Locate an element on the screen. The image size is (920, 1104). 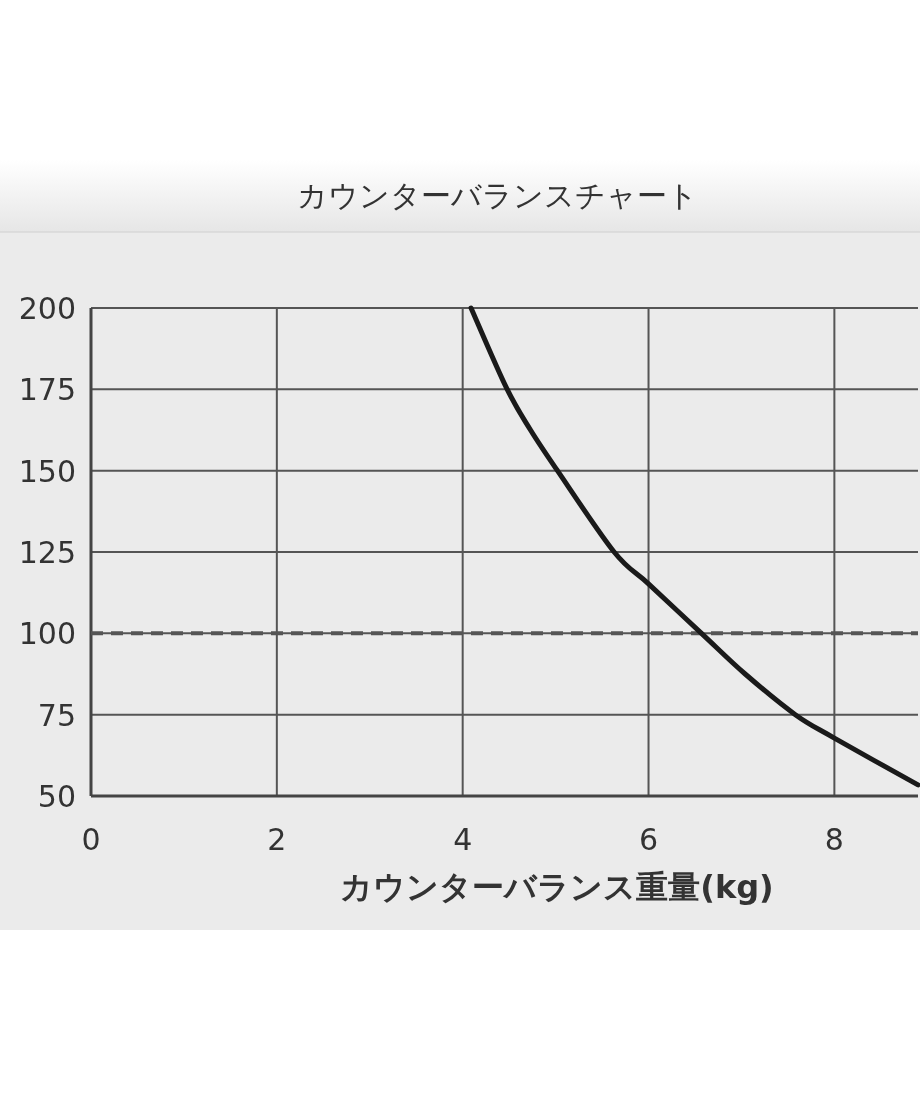
x-tick-label: 0 is located at coordinates (91, 839).